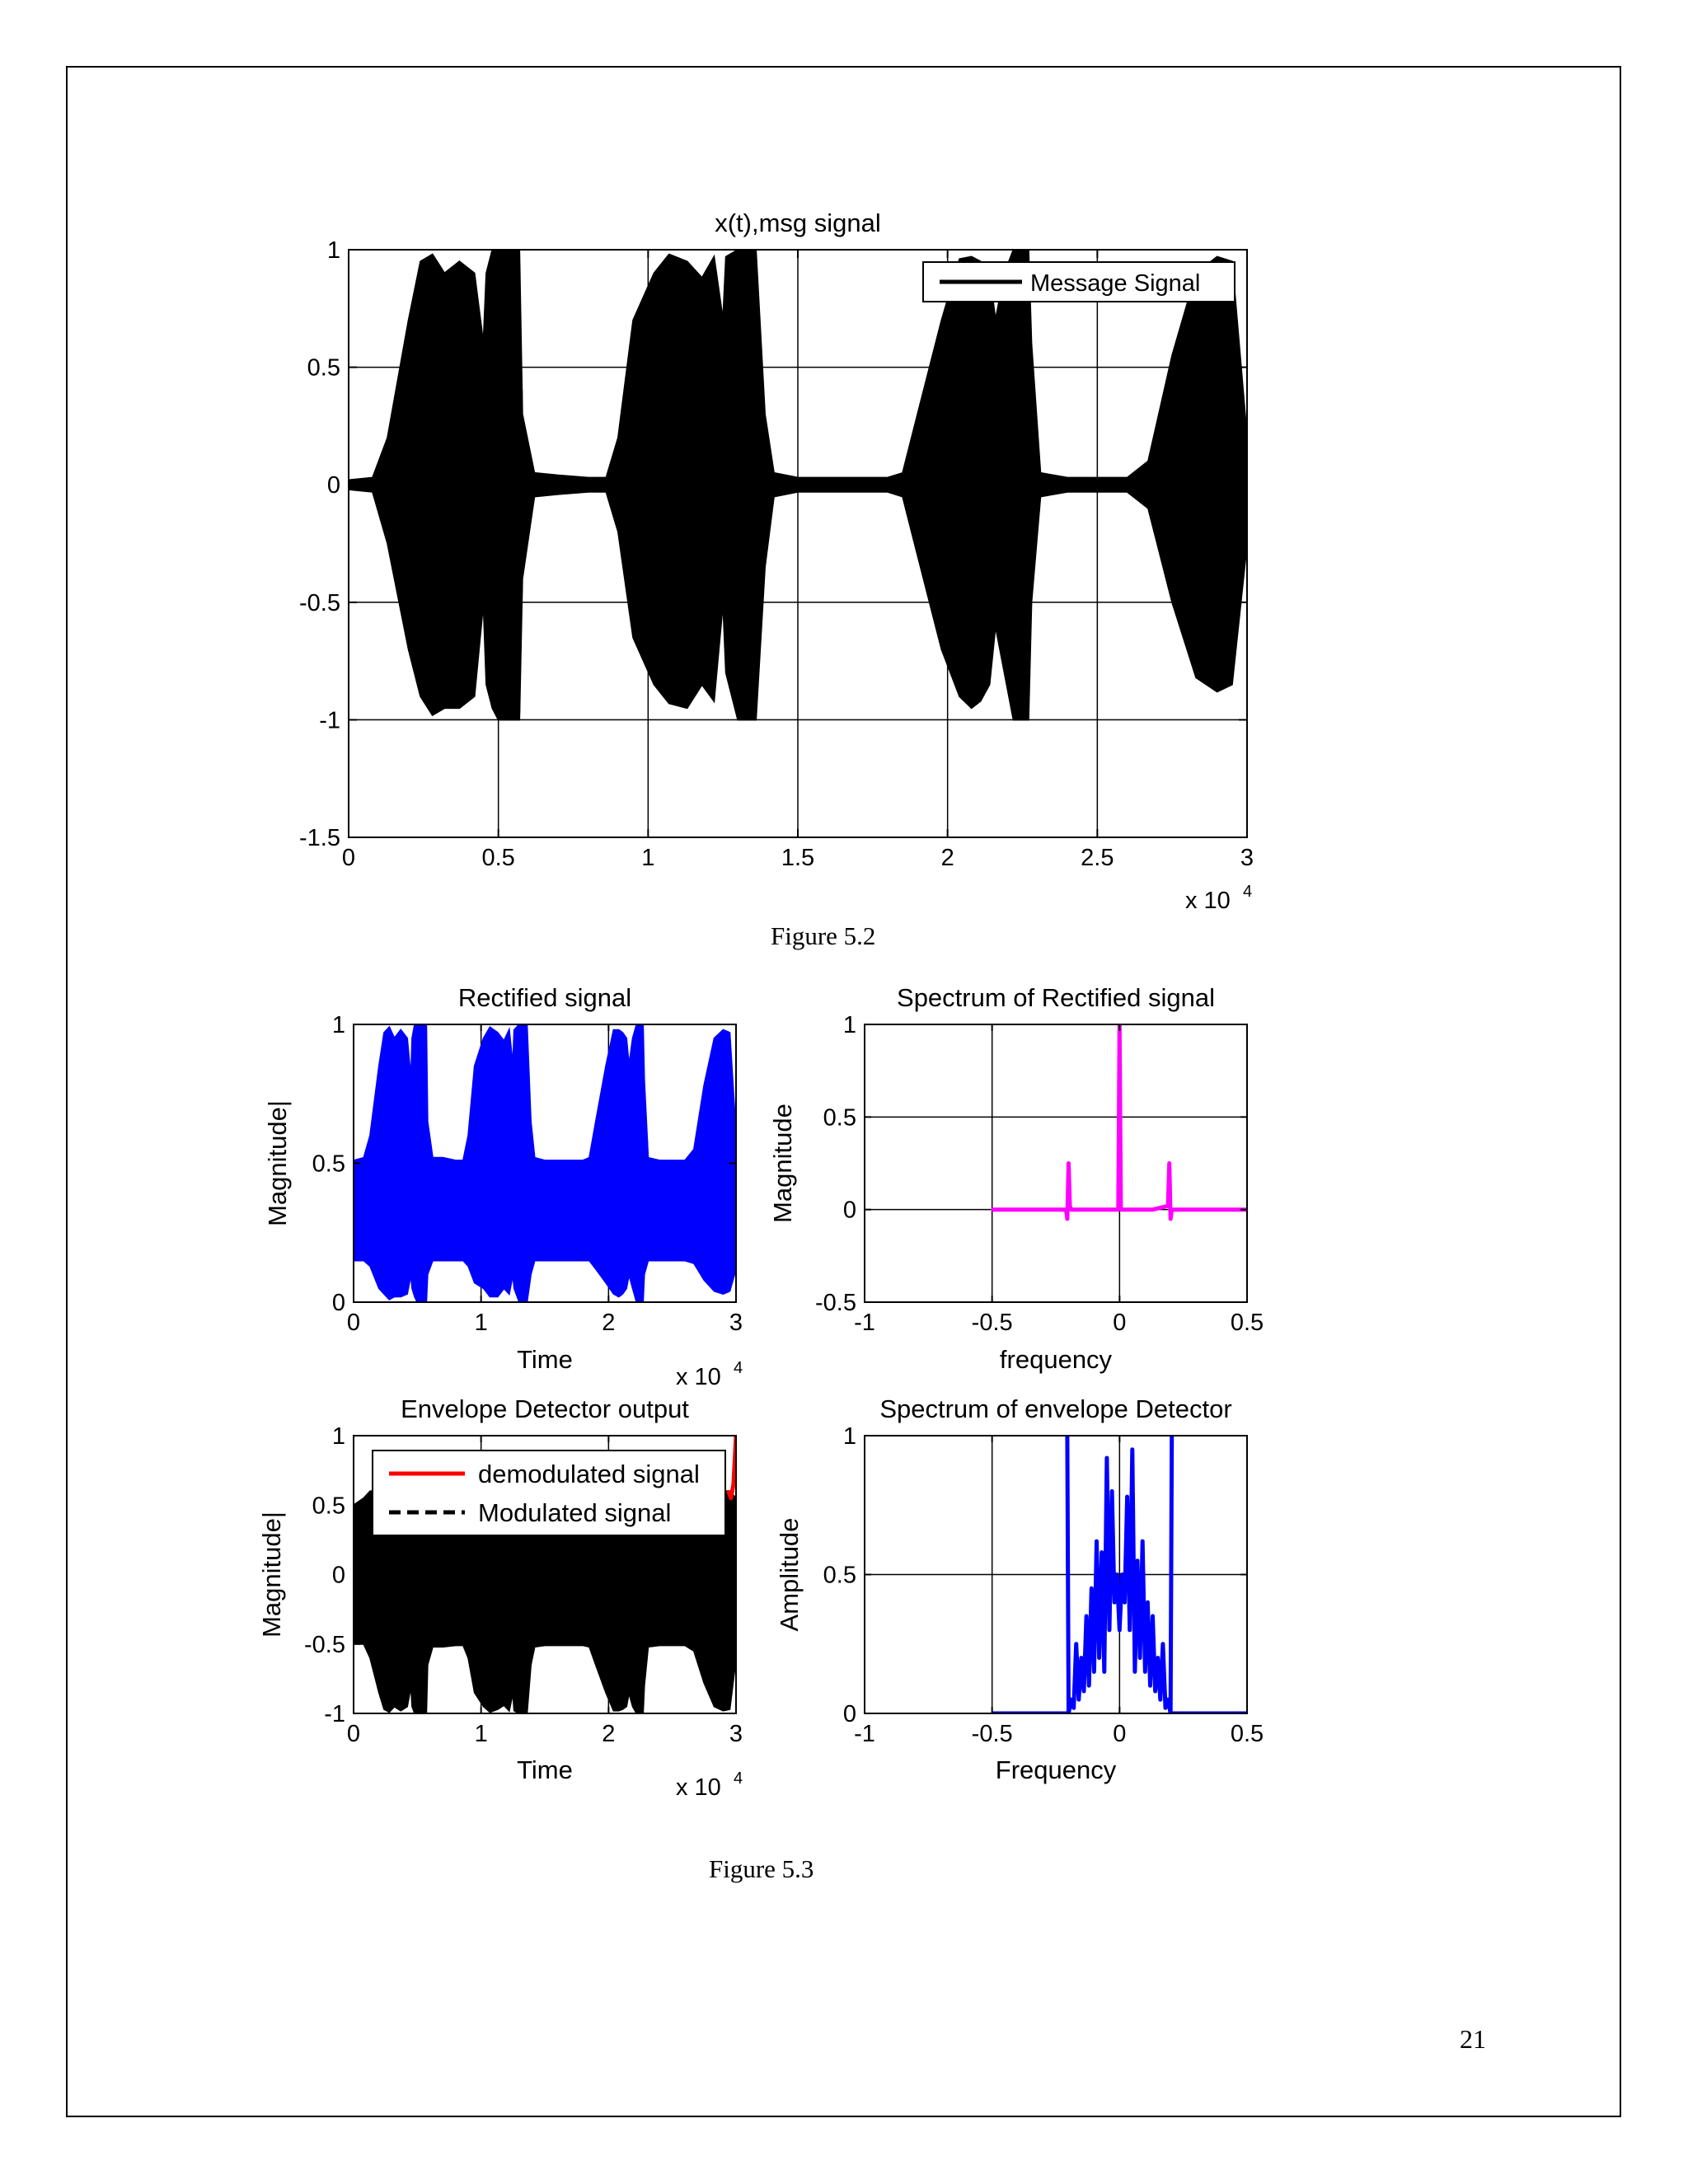 This screenshot has width=1688, height=2184. Describe the element at coordinates (544, 997) in the screenshot. I see `chart-title: Rectified signal` at that location.